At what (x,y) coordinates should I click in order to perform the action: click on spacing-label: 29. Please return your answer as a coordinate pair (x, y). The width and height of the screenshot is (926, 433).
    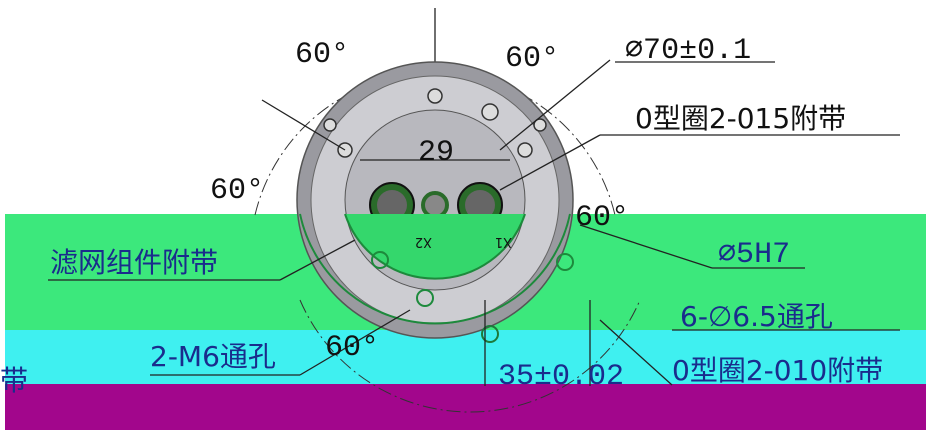
    Looking at the image, I should click on (436, 153).